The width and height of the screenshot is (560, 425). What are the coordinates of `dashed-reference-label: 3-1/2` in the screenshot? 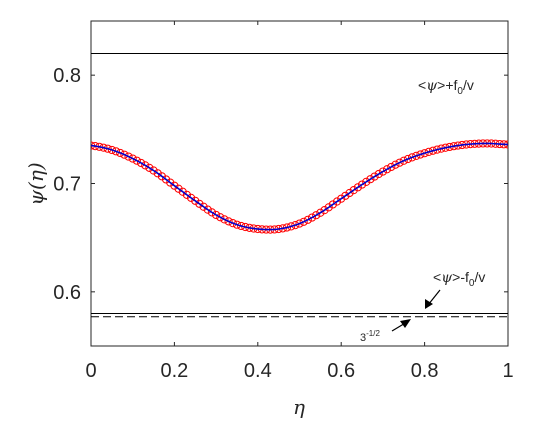 It's located at (370, 336).